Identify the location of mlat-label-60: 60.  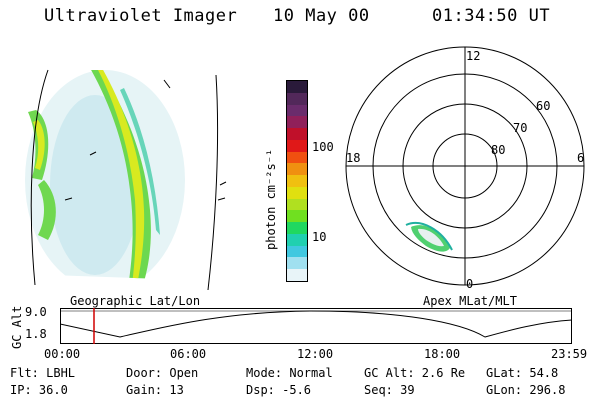
(543, 106).